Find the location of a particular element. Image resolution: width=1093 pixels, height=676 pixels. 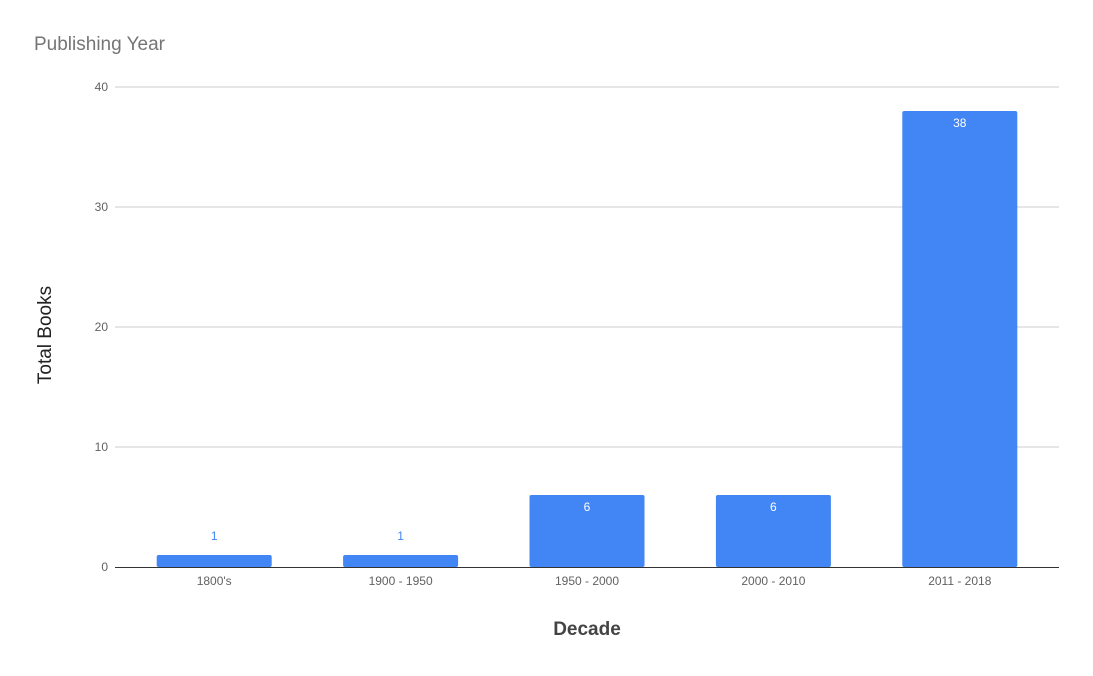

x-axis-title: Decade is located at coordinates (587, 629).